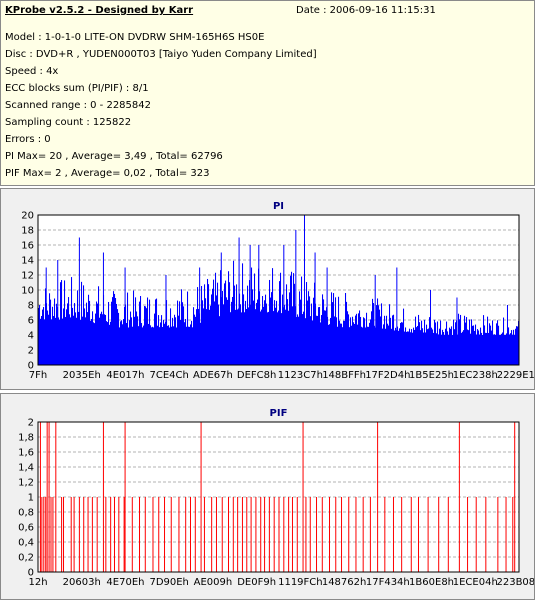  What do you see at coordinates (26, 483) in the screenshot?
I see `y-tick-label: 1,2` at bounding box center [26, 483].